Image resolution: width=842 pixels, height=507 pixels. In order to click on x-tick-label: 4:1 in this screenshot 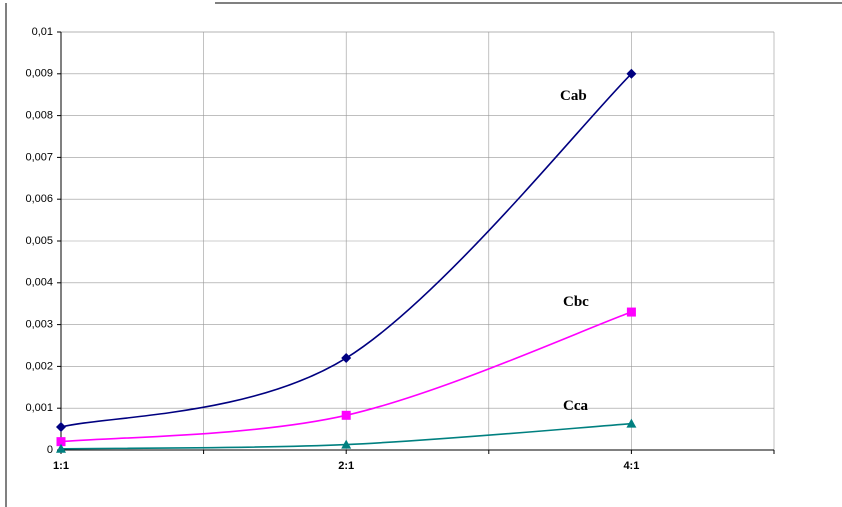, I will do `click(631, 466)`.